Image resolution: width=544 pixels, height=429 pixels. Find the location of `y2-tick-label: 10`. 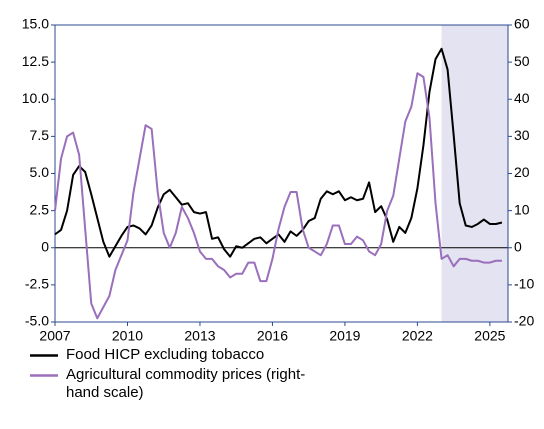

y2-tick-label: 10 is located at coordinates (522, 209).